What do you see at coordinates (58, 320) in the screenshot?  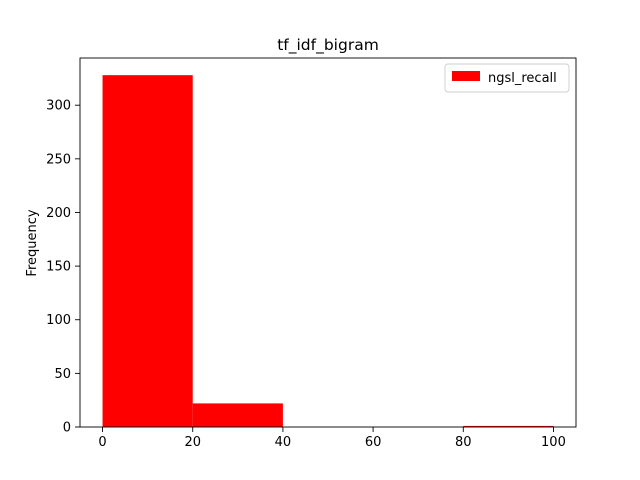 I see `y-tick-label-2: 100` at bounding box center [58, 320].